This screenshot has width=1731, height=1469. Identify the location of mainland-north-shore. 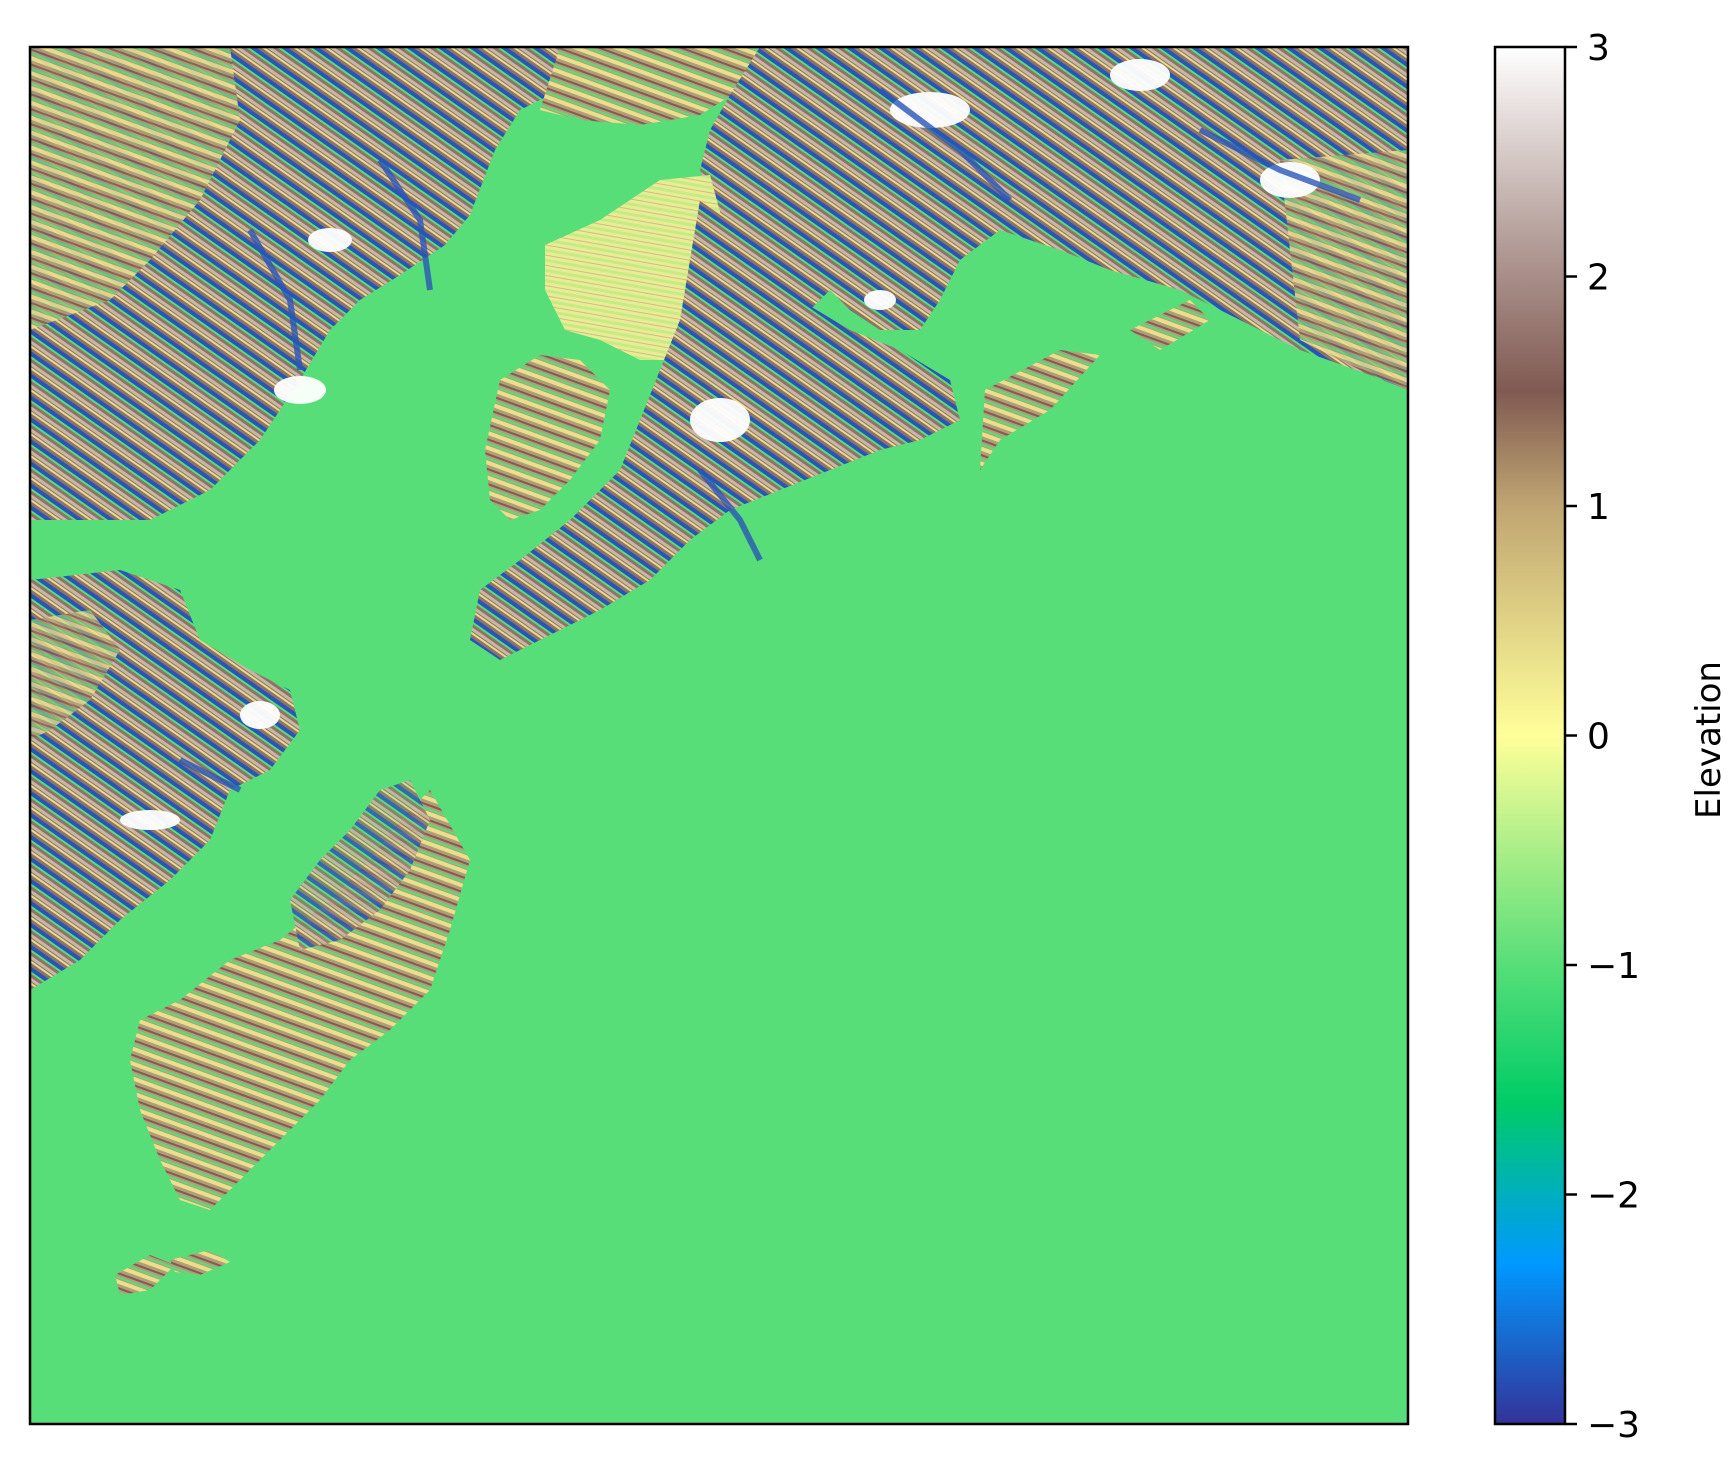
(650, 86).